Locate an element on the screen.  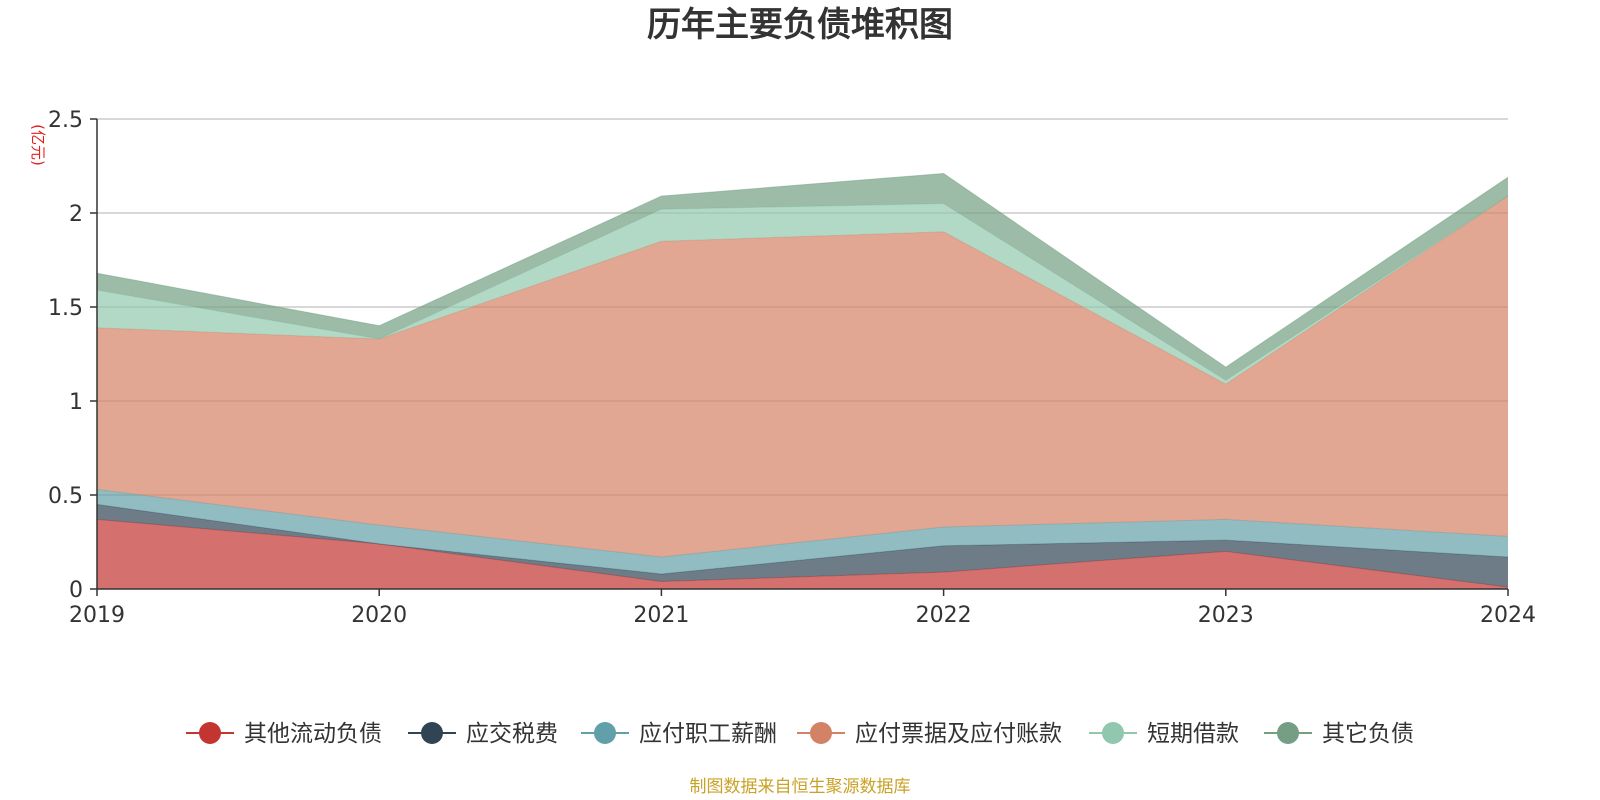
legend-item-5: 其它负债 is located at coordinates (1339, 734).